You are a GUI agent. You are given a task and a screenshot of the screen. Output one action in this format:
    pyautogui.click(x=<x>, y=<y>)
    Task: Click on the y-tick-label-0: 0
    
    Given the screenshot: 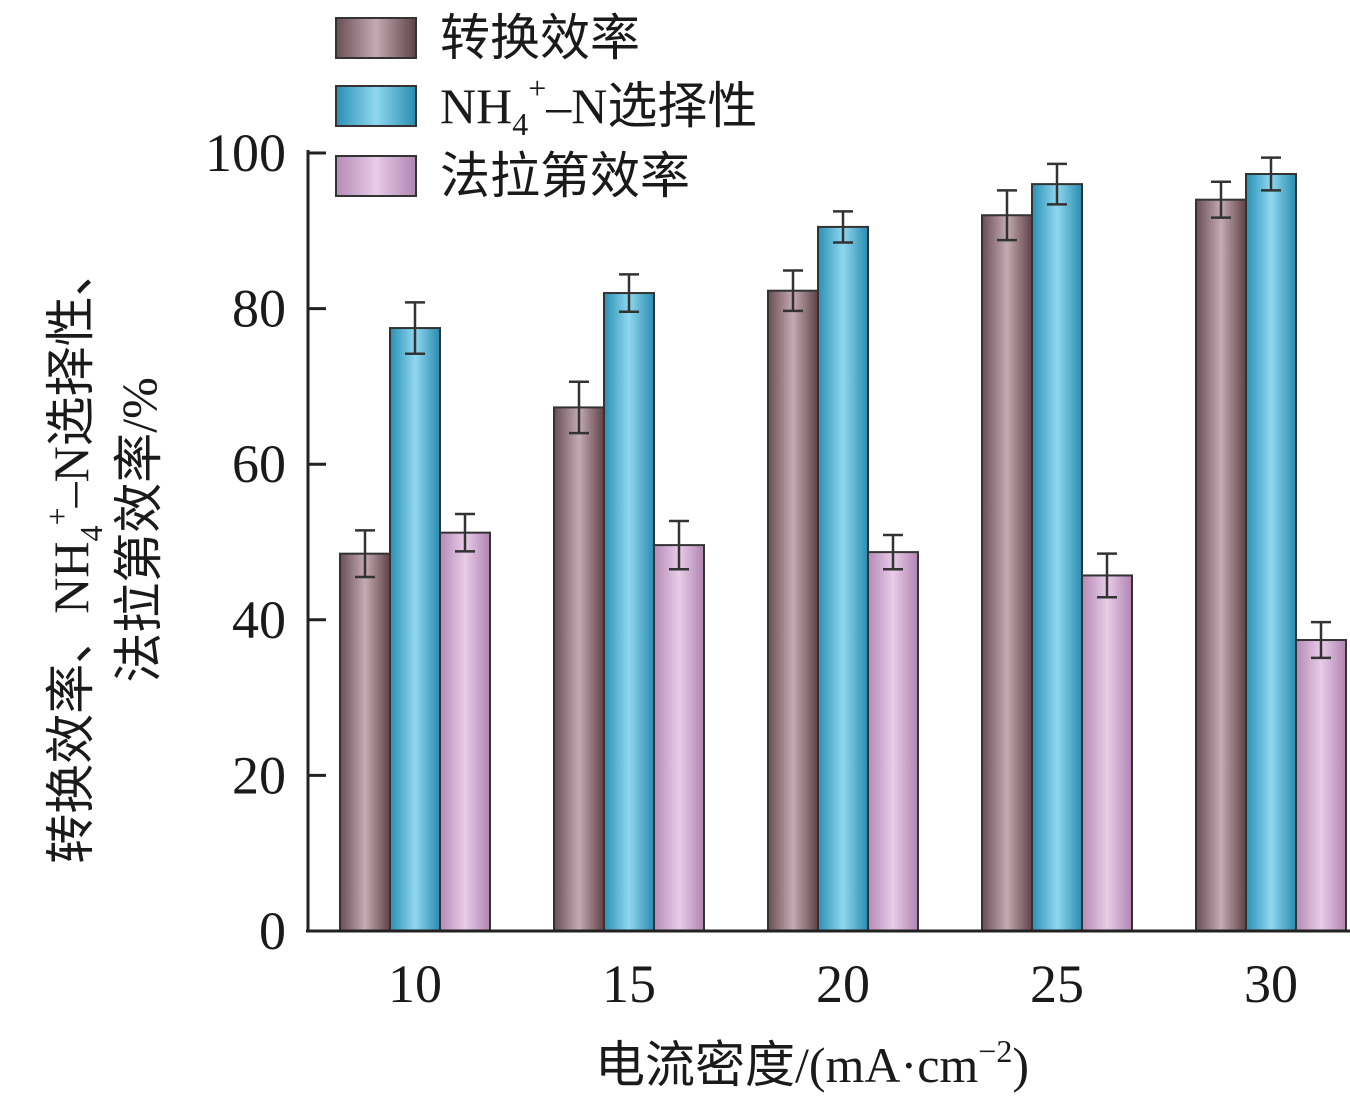 What is the action you would take?
    pyautogui.click(x=272, y=931)
    